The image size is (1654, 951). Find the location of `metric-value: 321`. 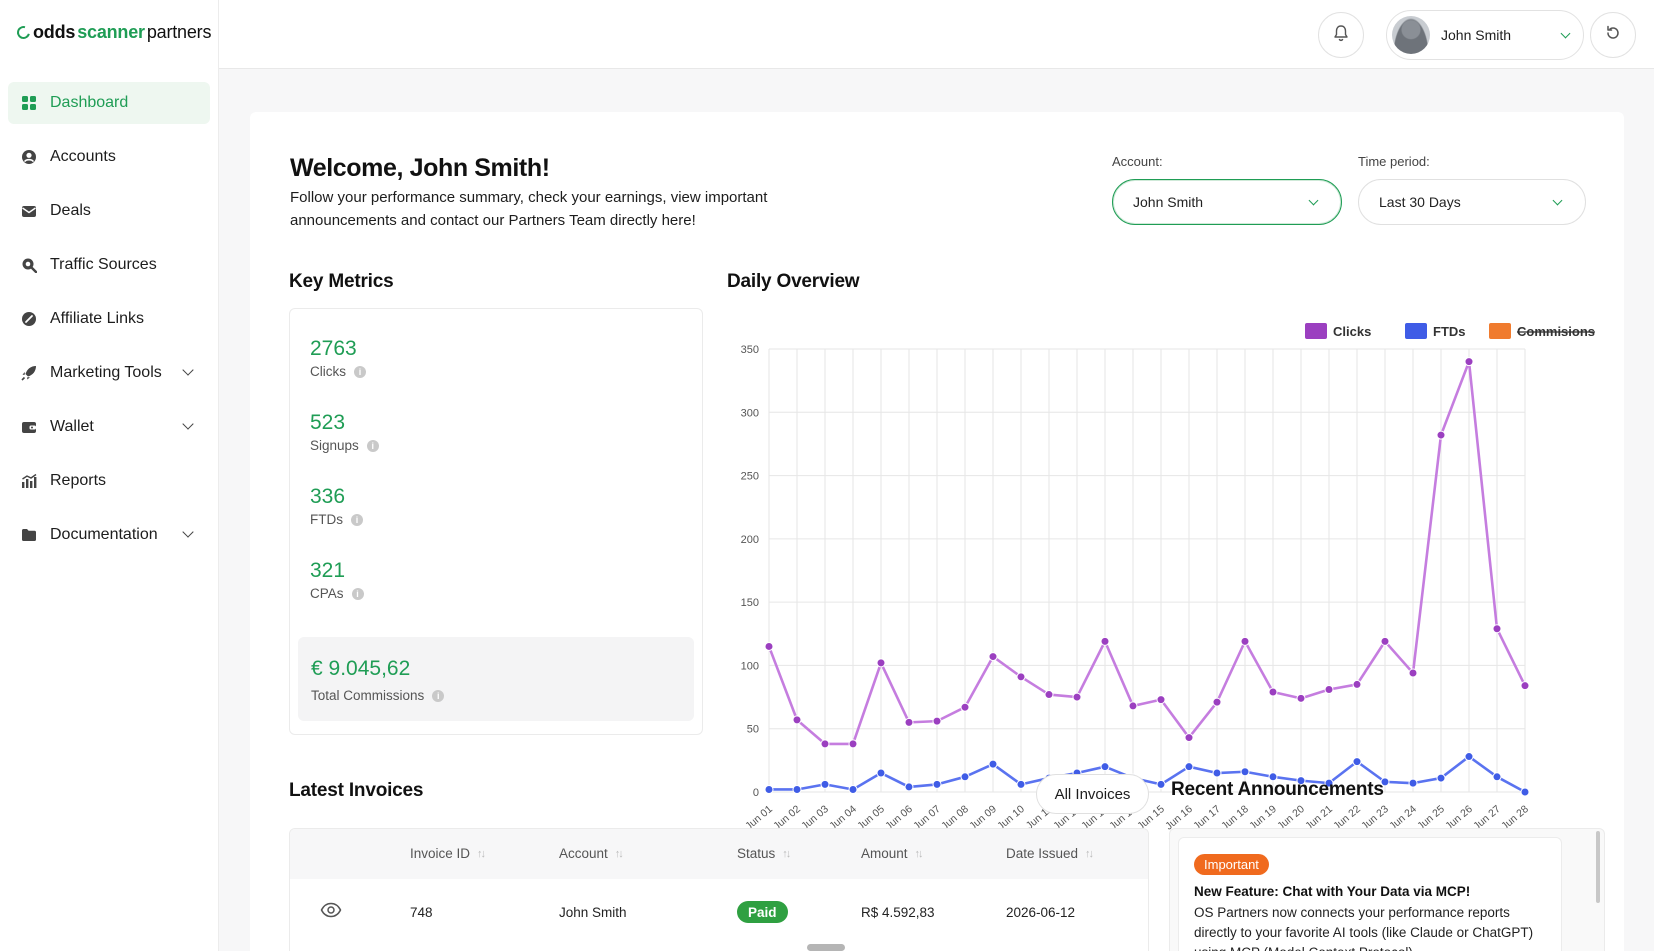

metric-value: 321 is located at coordinates (328, 570).